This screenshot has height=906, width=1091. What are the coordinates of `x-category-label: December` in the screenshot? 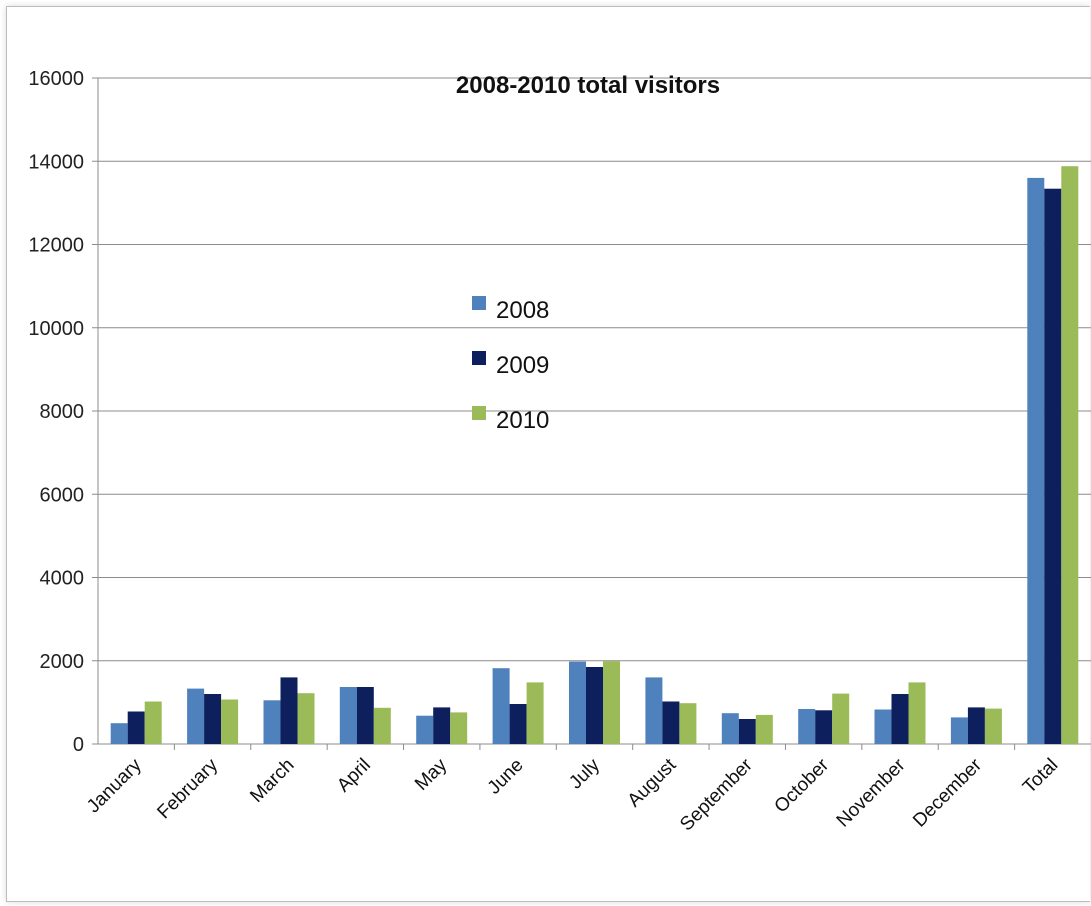 It's located at (947, 792).